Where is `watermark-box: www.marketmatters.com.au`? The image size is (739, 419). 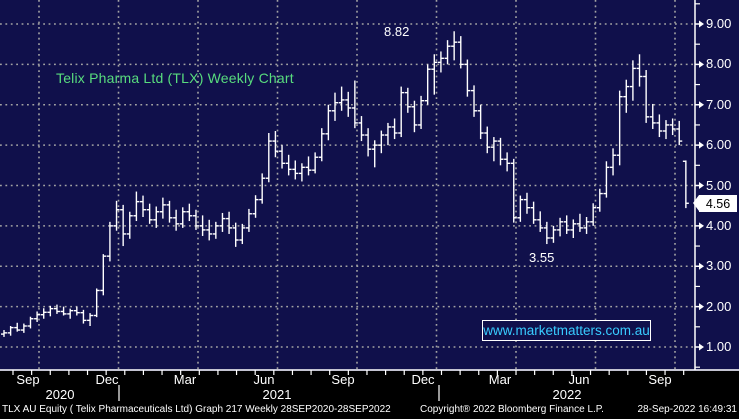
watermark-box: www.marketmatters.com.au is located at coordinates (566, 330).